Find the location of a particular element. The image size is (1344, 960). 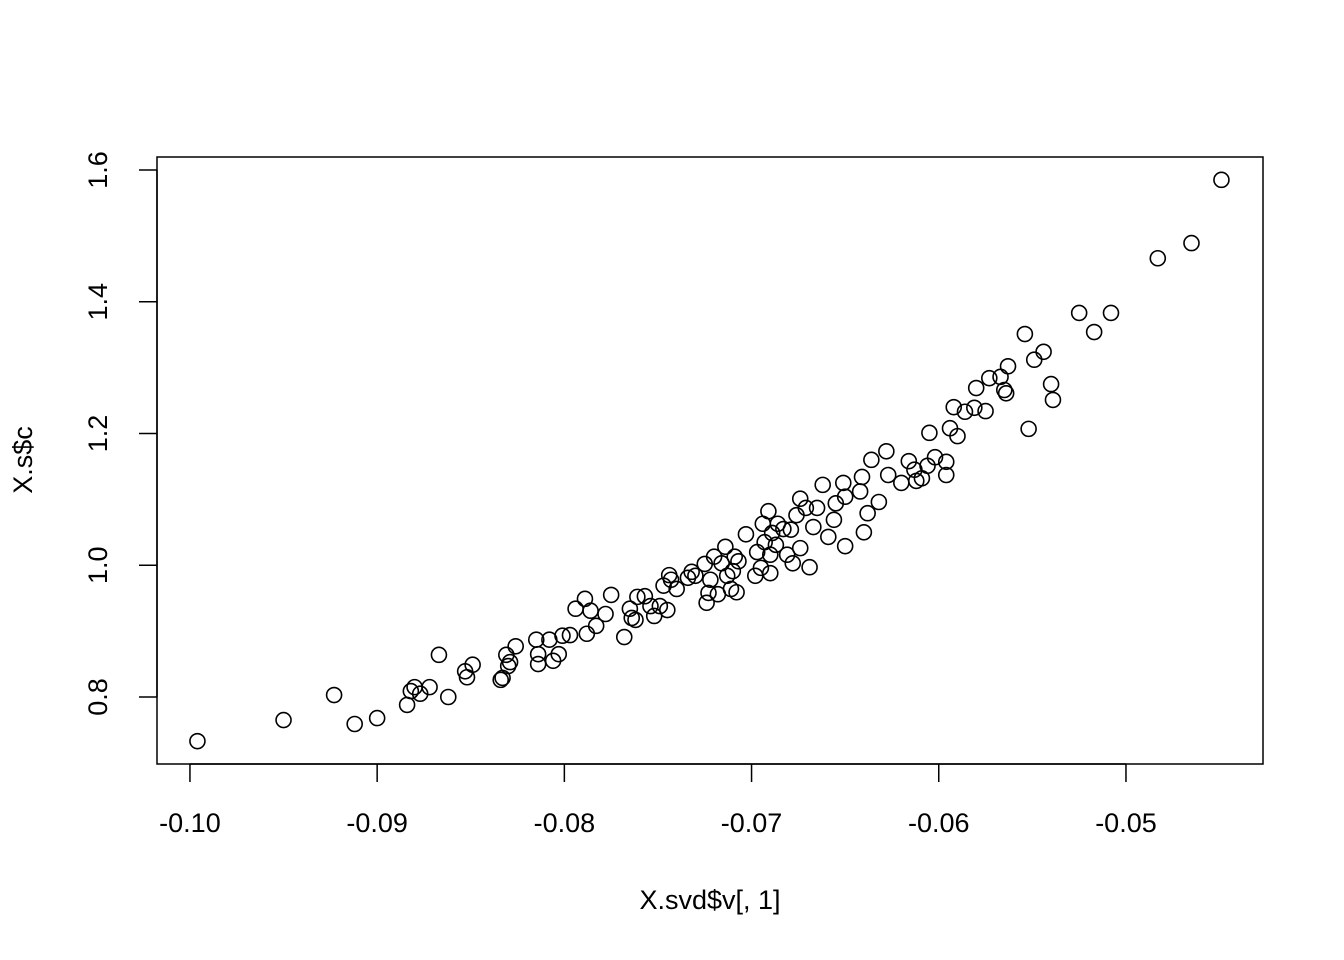

y-tick-label: 1.4 is located at coordinates (98, 302).